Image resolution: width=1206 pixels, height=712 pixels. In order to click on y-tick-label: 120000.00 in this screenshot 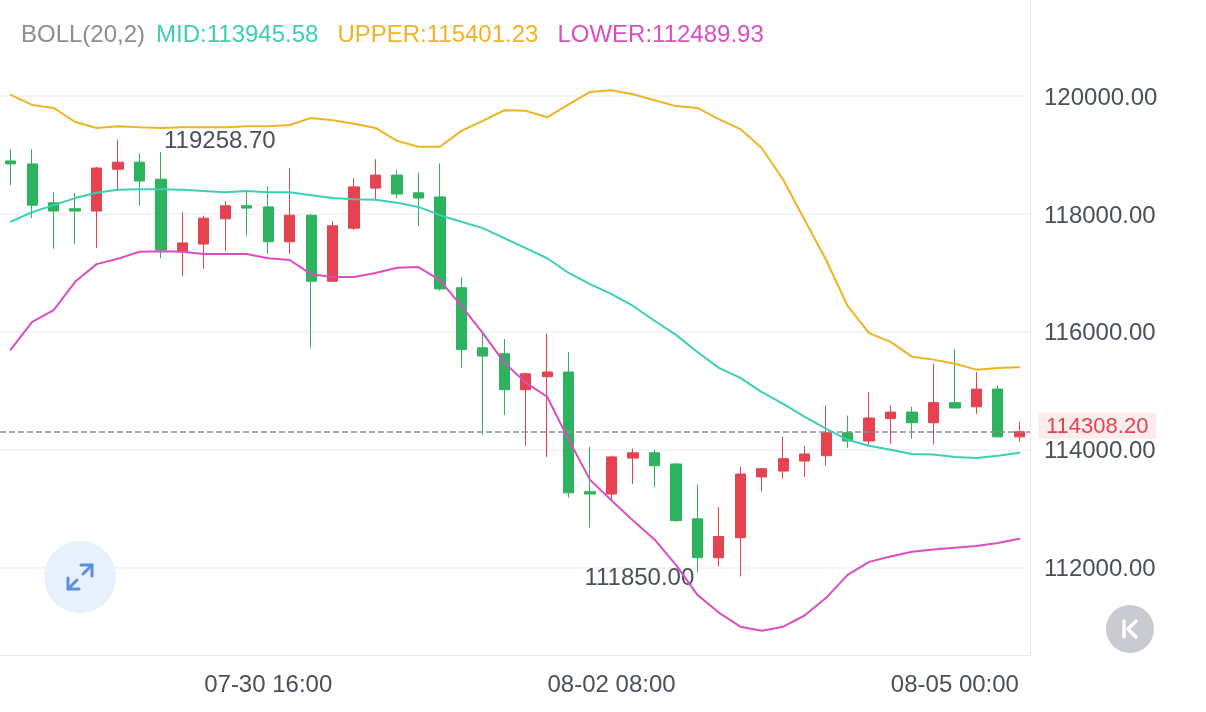, I will do `click(1101, 96)`.